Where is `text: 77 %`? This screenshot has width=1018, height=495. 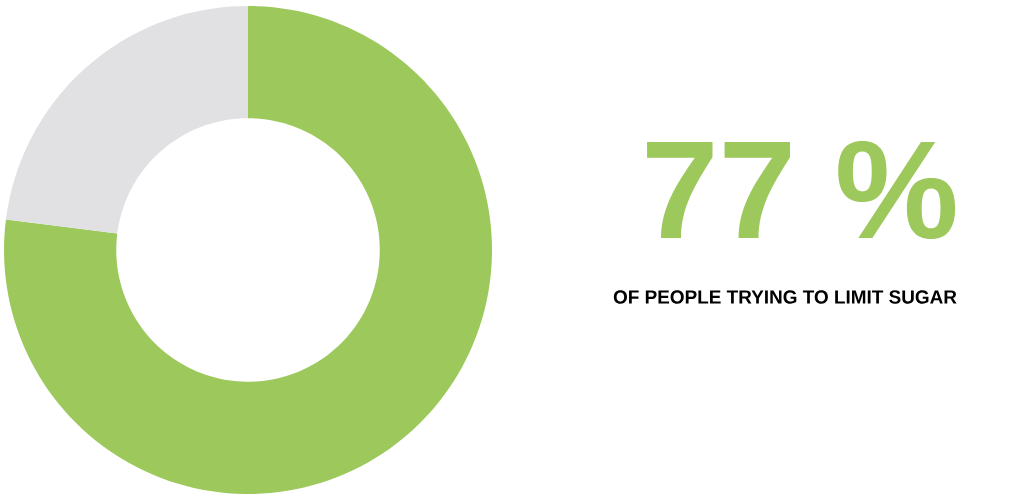 text: 77 % is located at coordinates (801, 190).